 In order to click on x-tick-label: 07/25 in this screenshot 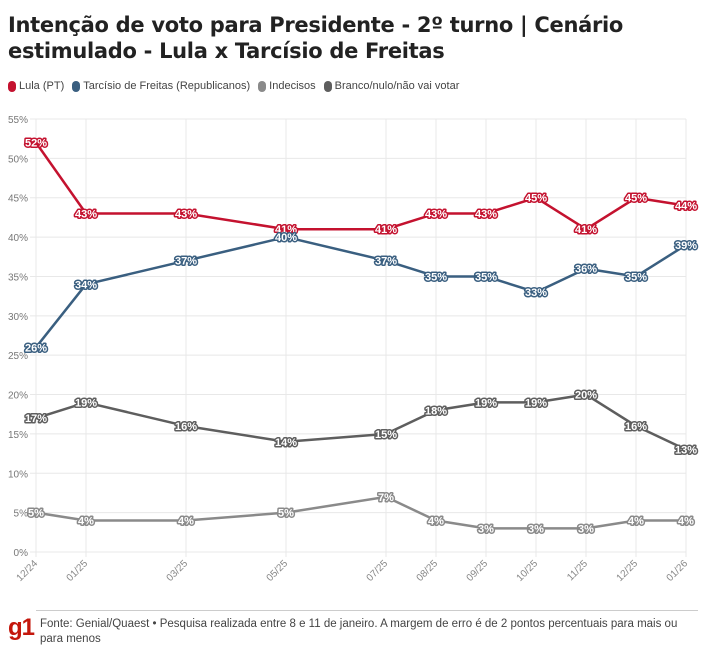, I will do `click(378, 571)`.